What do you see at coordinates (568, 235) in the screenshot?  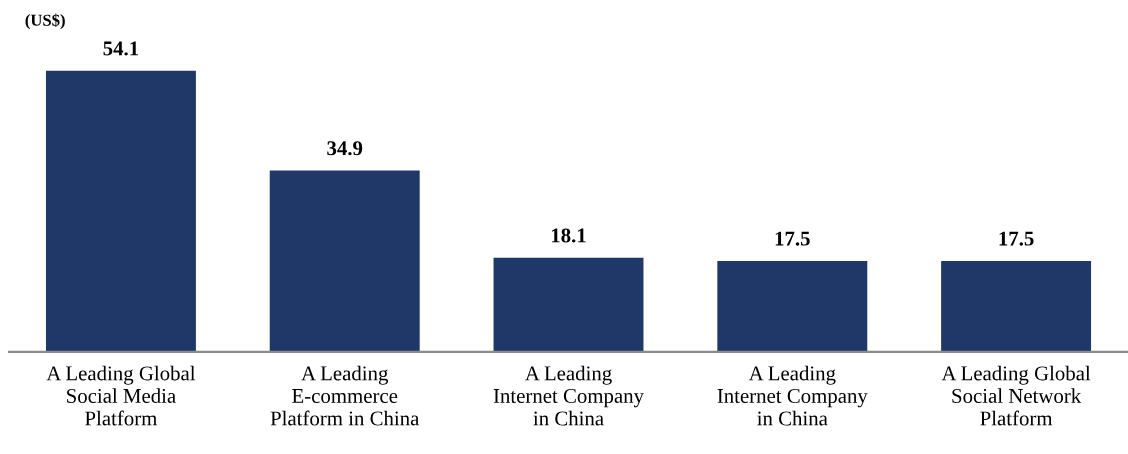 I see `data-label: 18.1` at bounding box center [568, 235].